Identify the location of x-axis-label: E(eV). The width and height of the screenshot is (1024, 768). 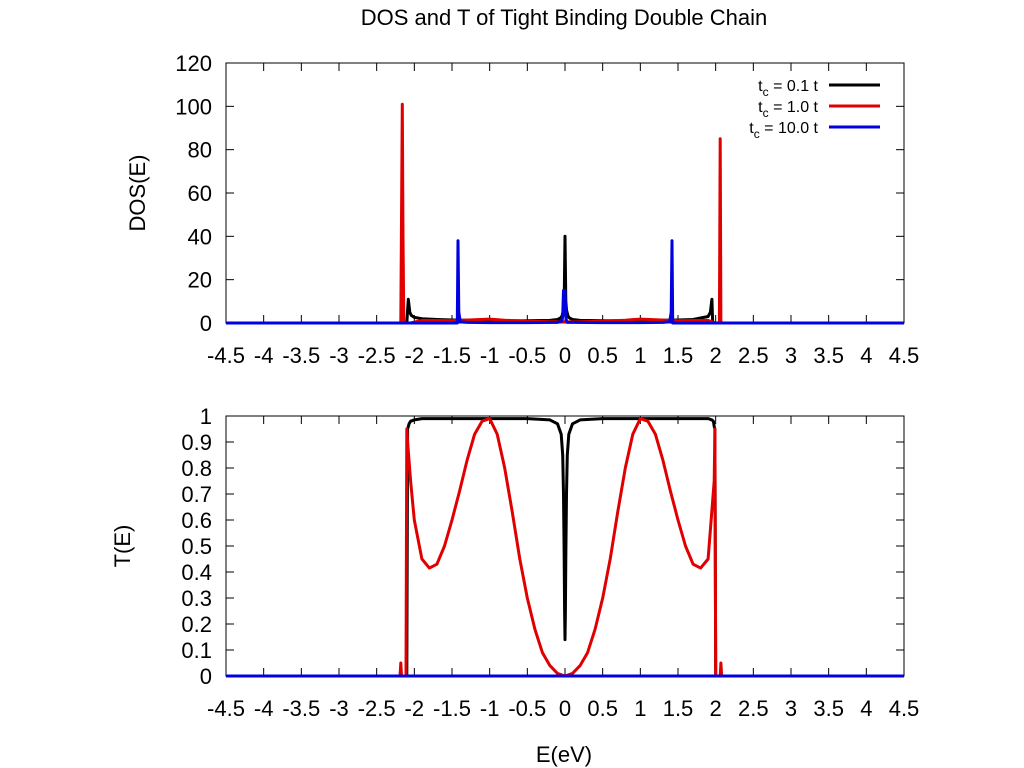
(564, 754).